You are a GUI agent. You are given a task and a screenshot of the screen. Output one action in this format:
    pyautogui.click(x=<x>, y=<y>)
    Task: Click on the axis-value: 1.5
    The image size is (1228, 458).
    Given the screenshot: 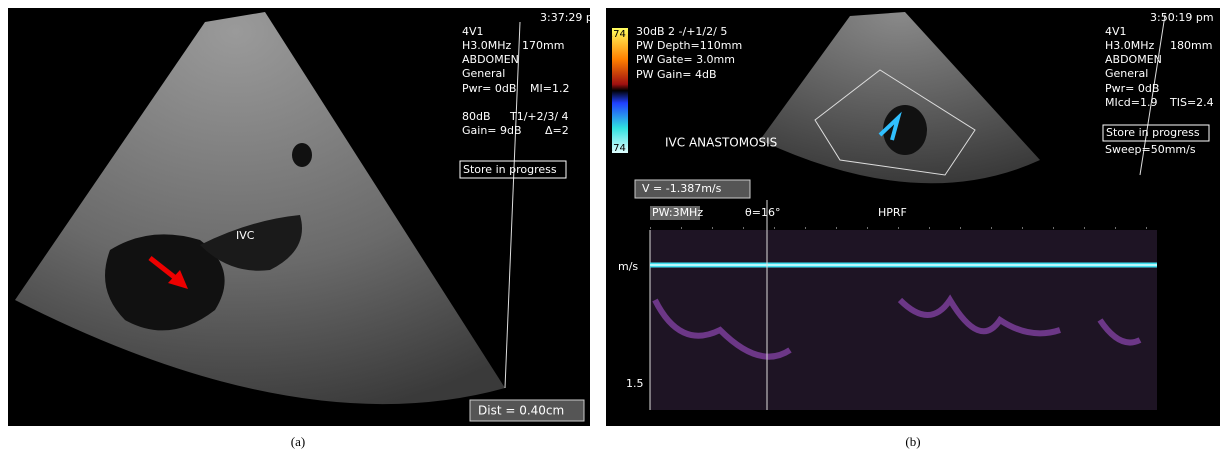 What is the action you would take?
    pyautogui.click(x=635, y=383)
    